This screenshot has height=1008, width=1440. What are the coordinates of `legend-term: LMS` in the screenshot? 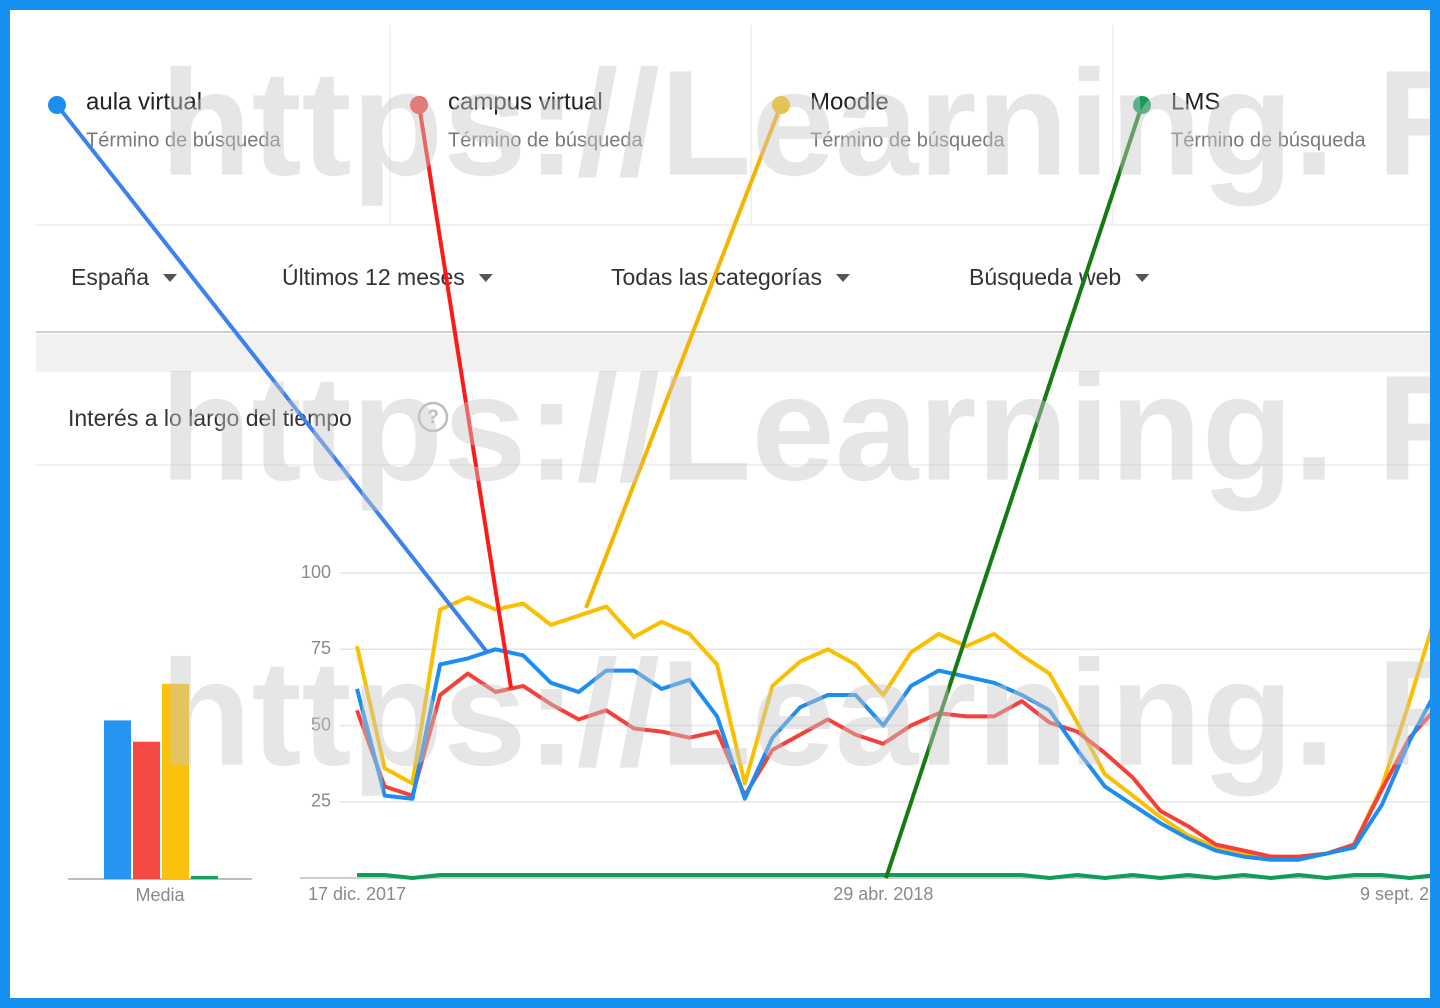 It's located at (1195, 101).